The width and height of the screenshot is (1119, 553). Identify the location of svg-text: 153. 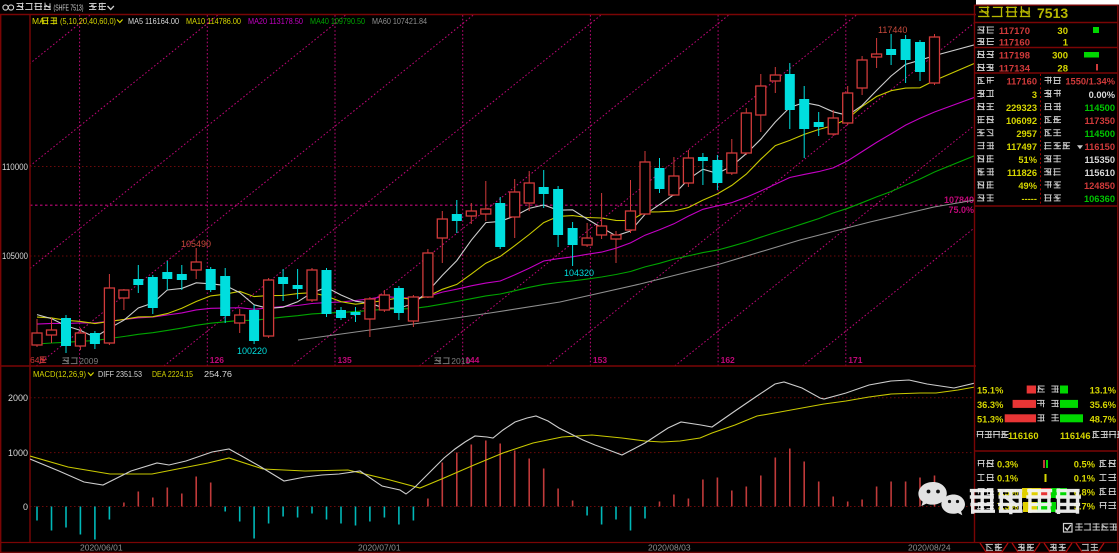
(600, 360).